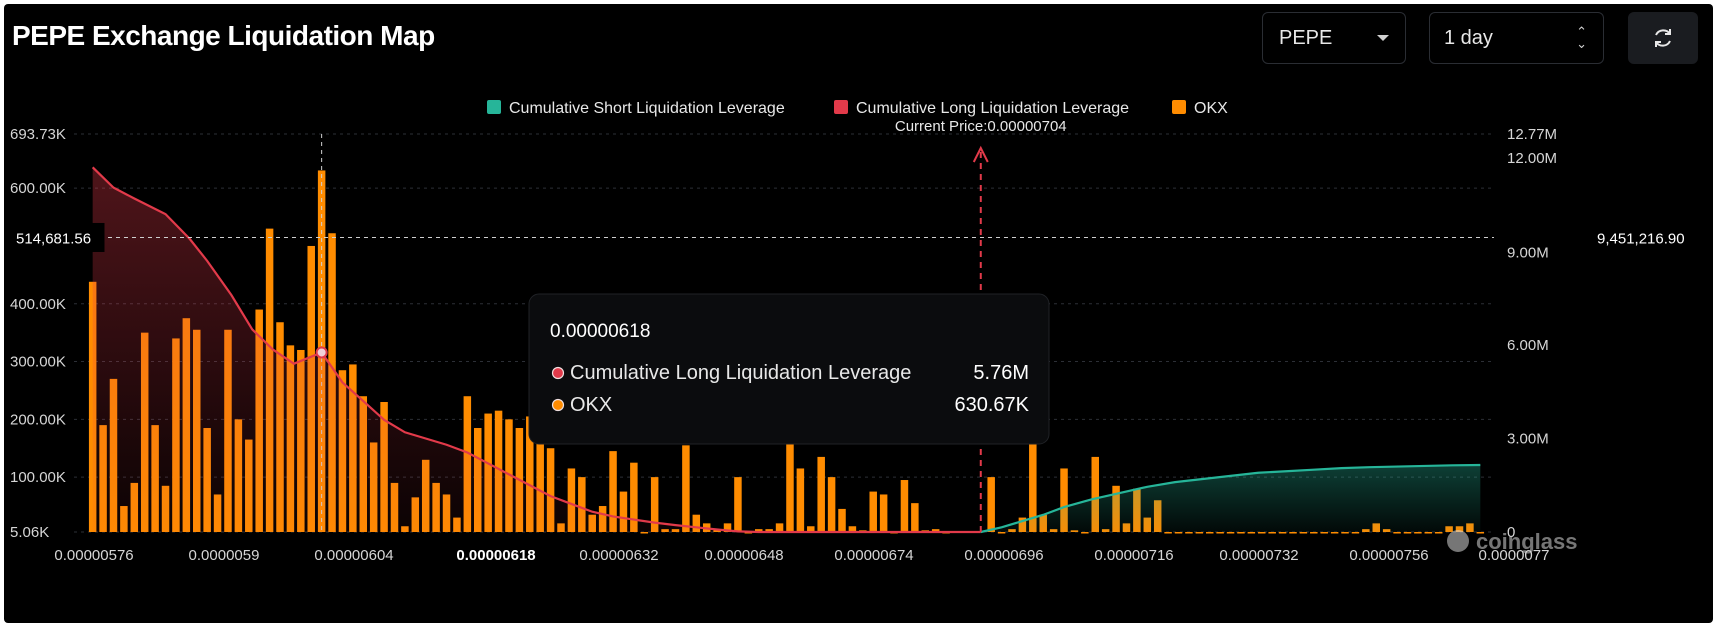 The height and width of the screenshot is (627, 1717). What do you see at coordinates (1306, 37) in the screenshot?
I see `coin-select-value: PEPE` at bounding box center [1306, 37].